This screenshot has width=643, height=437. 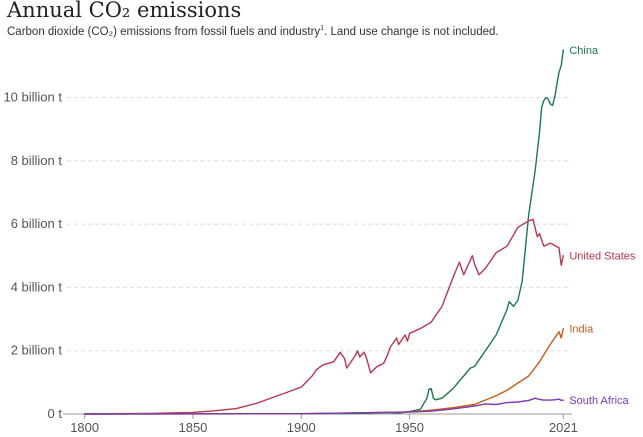 I want to click on series-label-india: India, so click(x=581, y=330).